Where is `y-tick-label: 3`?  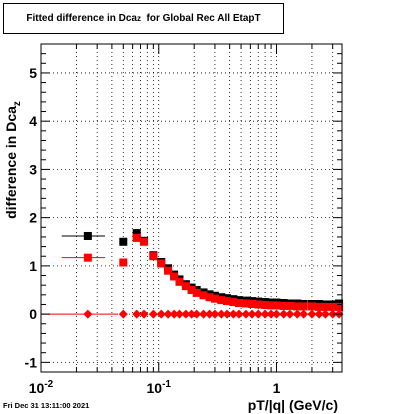
y-tick-label: 3 is located at coordinates (33, 169).